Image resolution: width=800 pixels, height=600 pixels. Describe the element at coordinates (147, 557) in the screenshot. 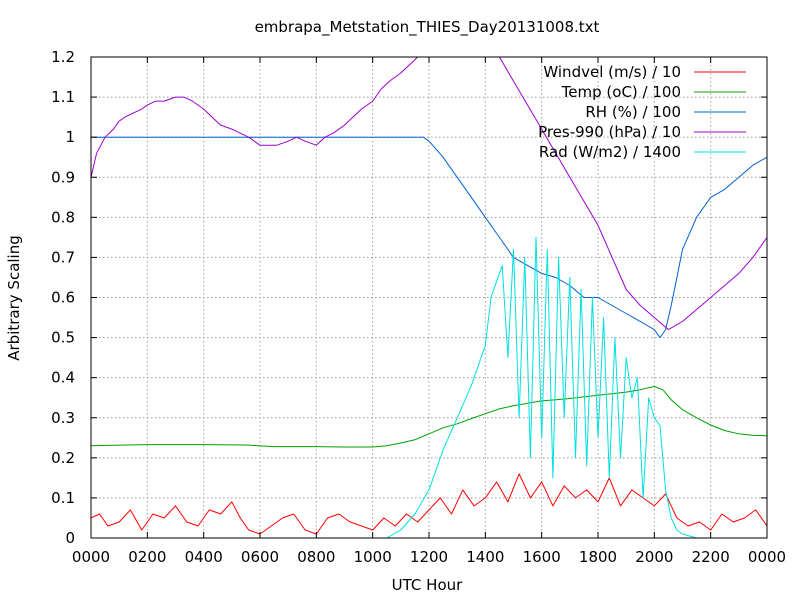

I see `x-tick-label: 0200` at that location.